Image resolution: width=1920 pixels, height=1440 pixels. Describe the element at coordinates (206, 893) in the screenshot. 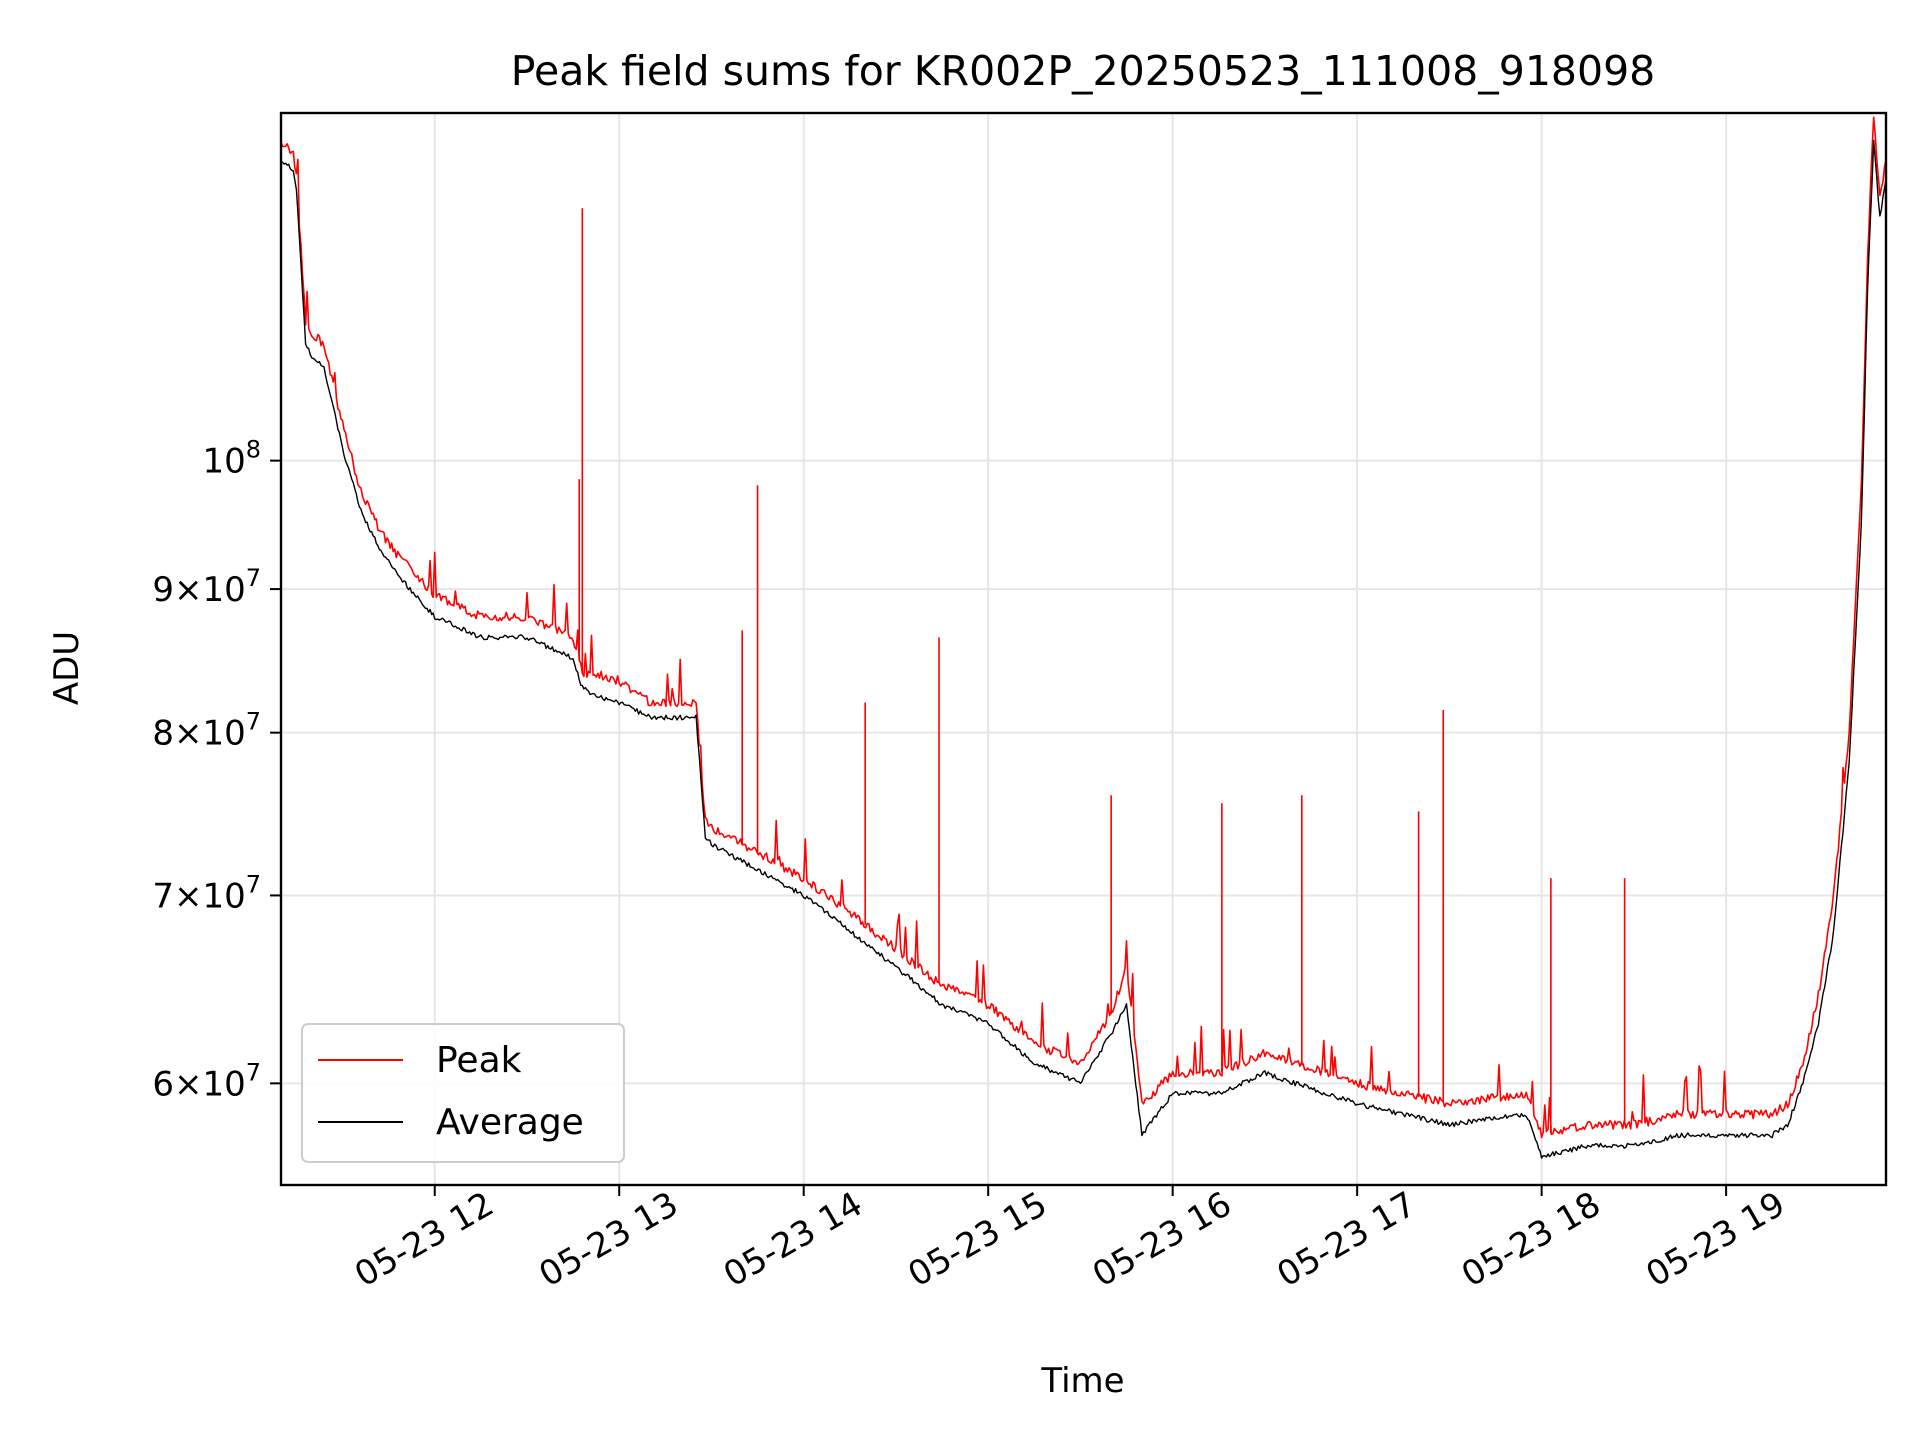

I see `y-tick-label: 7×107` at that location.